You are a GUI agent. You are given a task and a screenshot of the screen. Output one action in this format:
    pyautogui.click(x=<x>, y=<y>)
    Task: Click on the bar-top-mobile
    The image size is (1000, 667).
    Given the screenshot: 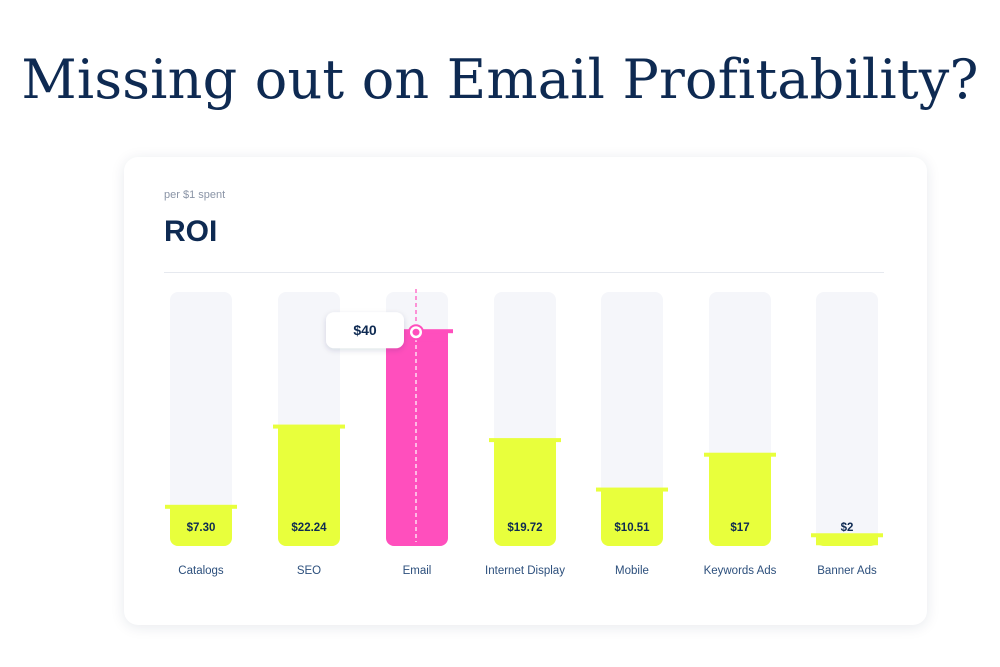 What is the action you would take?
    pyautogui.click(x=632, y=494)
    